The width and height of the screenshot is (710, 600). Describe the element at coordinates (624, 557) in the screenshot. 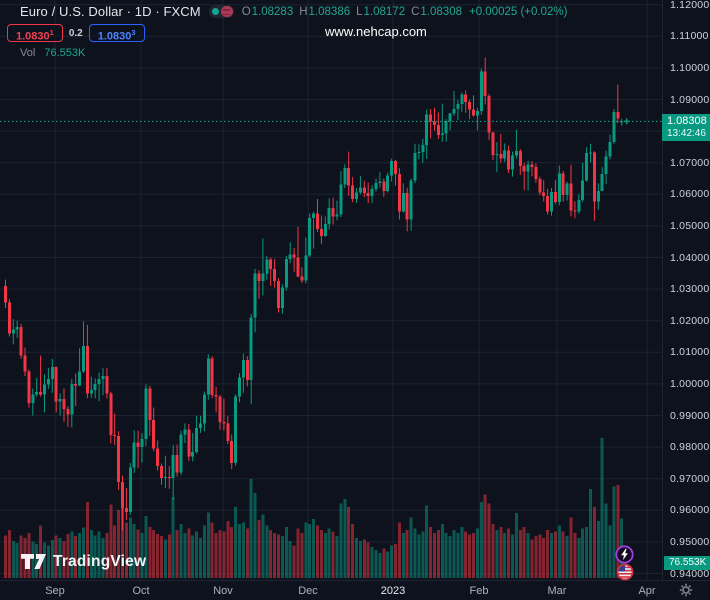

I see `economic-event-icon` at that location.